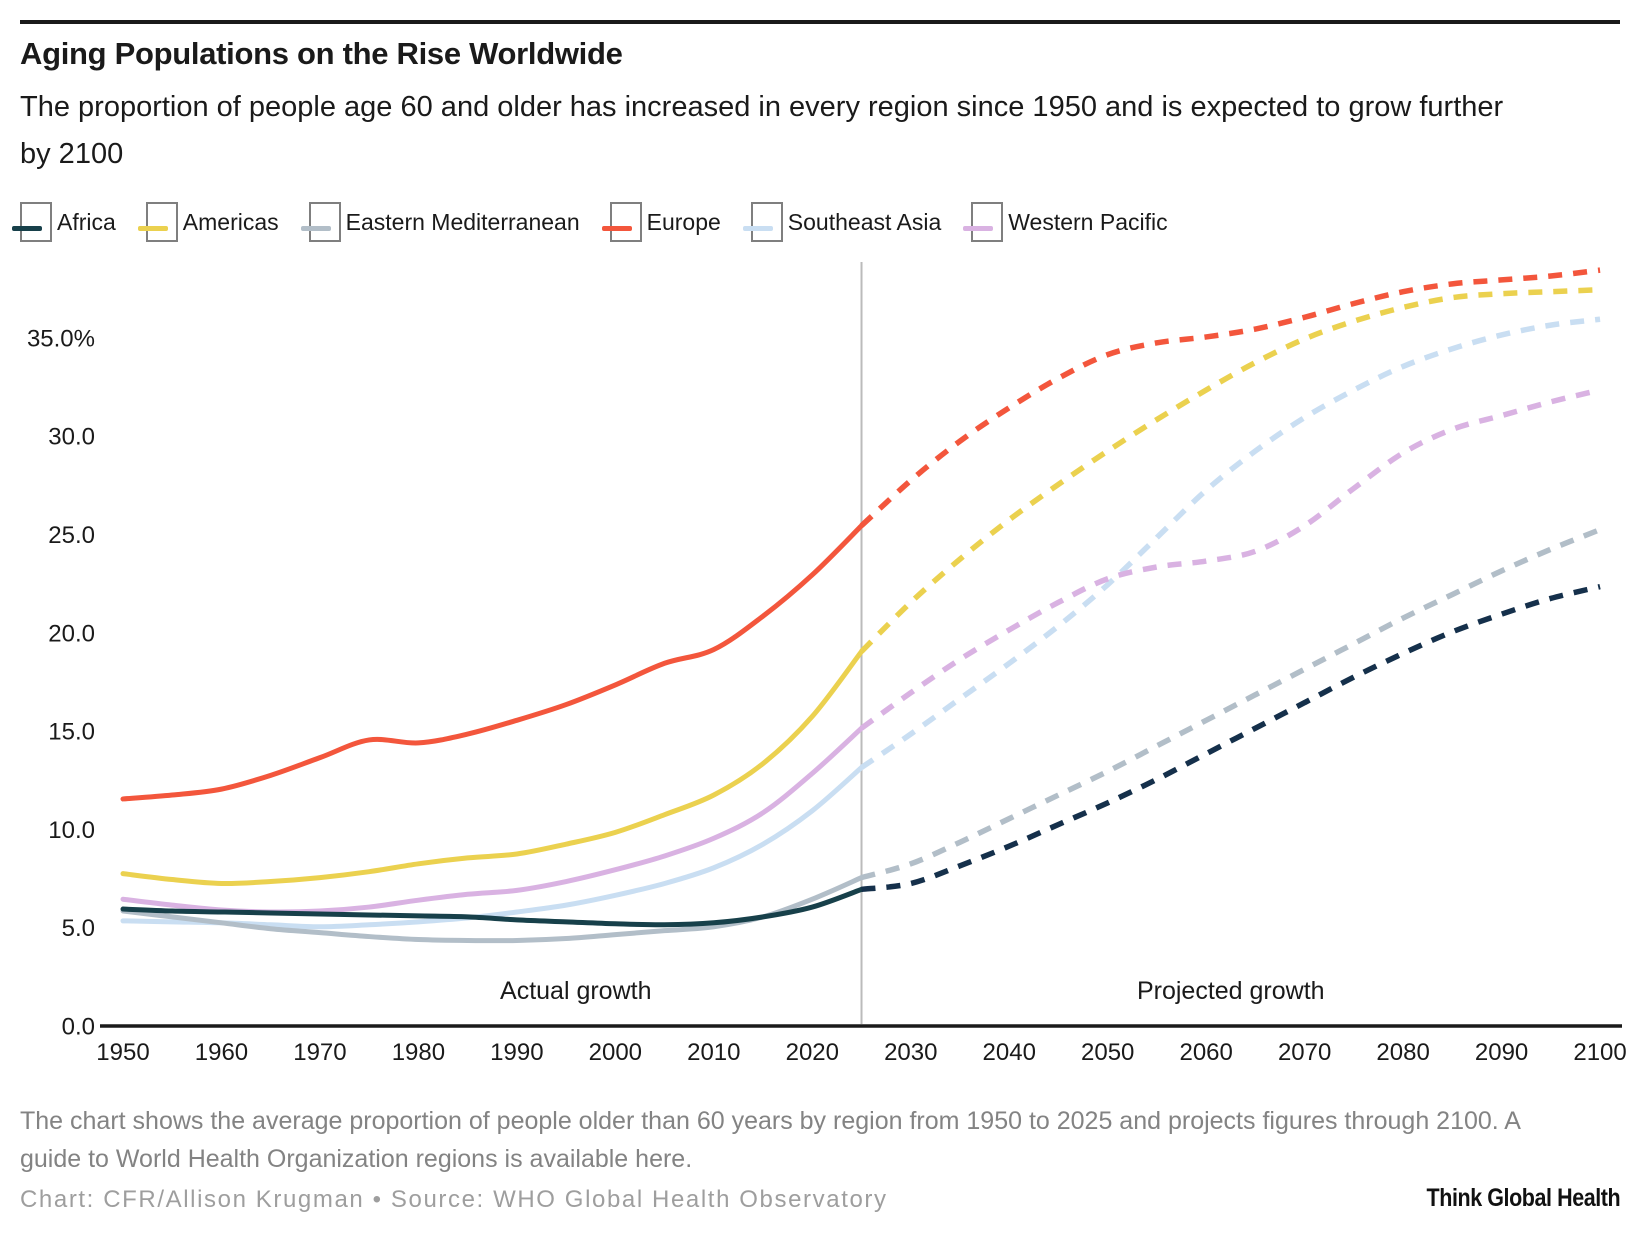 The image size is (1640, 1246). Describe the element at coordinates (122, 1052) in the screenshot. I see `x-tick-label: 1950` at that location.